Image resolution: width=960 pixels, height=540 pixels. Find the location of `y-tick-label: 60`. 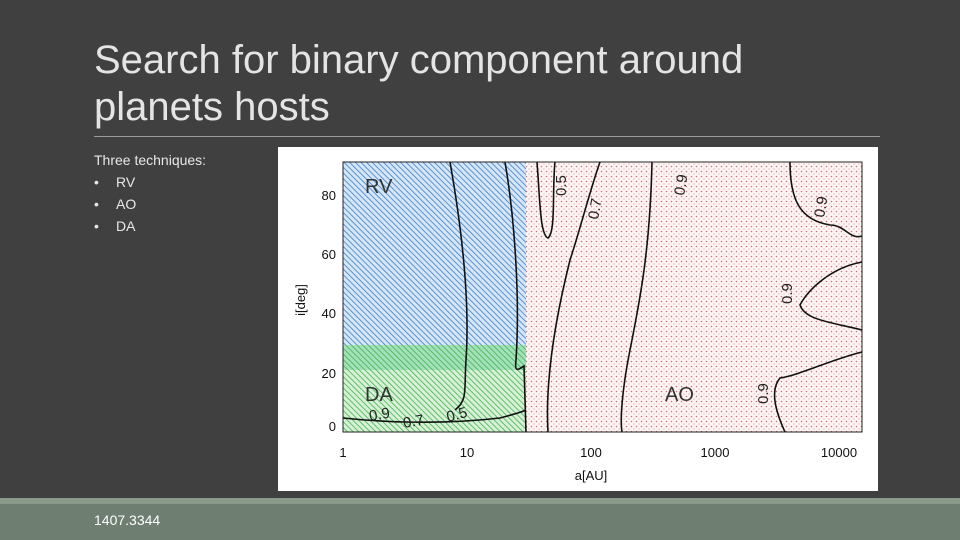

y-tick-label: 60 is located at coordinates (329, 254).